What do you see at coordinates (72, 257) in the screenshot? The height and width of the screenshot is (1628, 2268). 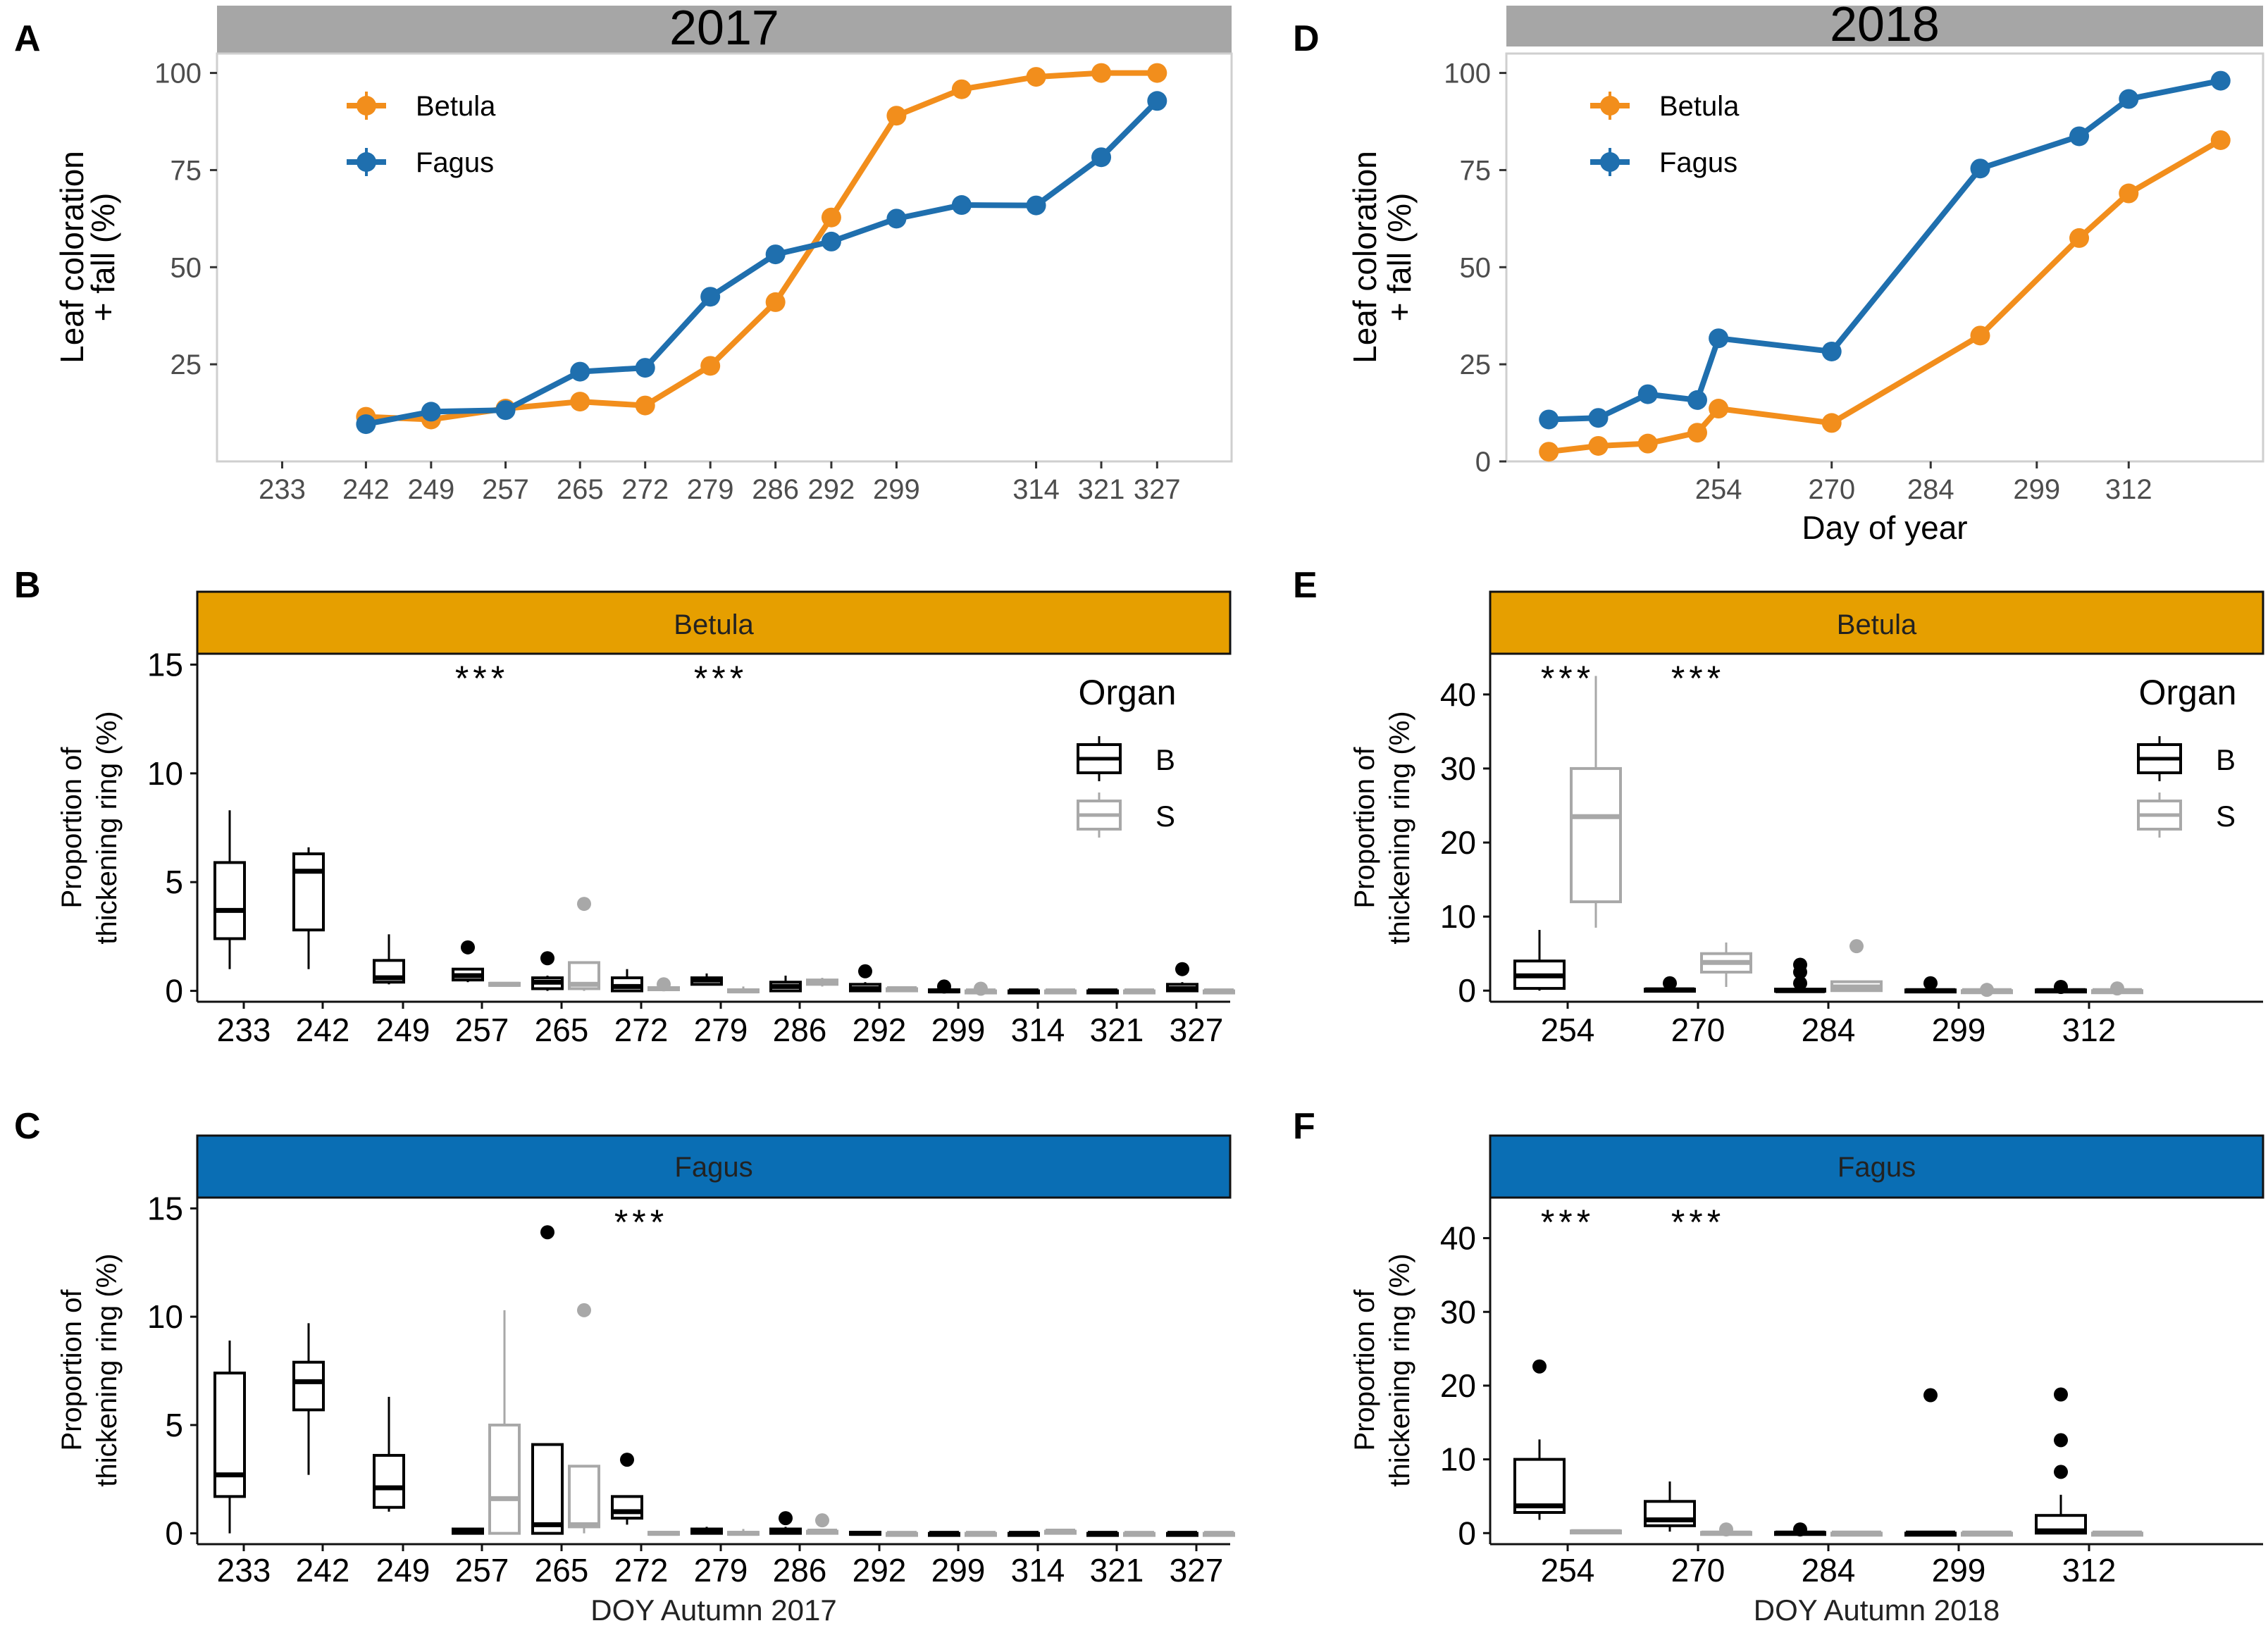 I see `y-axis-label-line1: Leaf coloration` at bounding box center [72, 257].